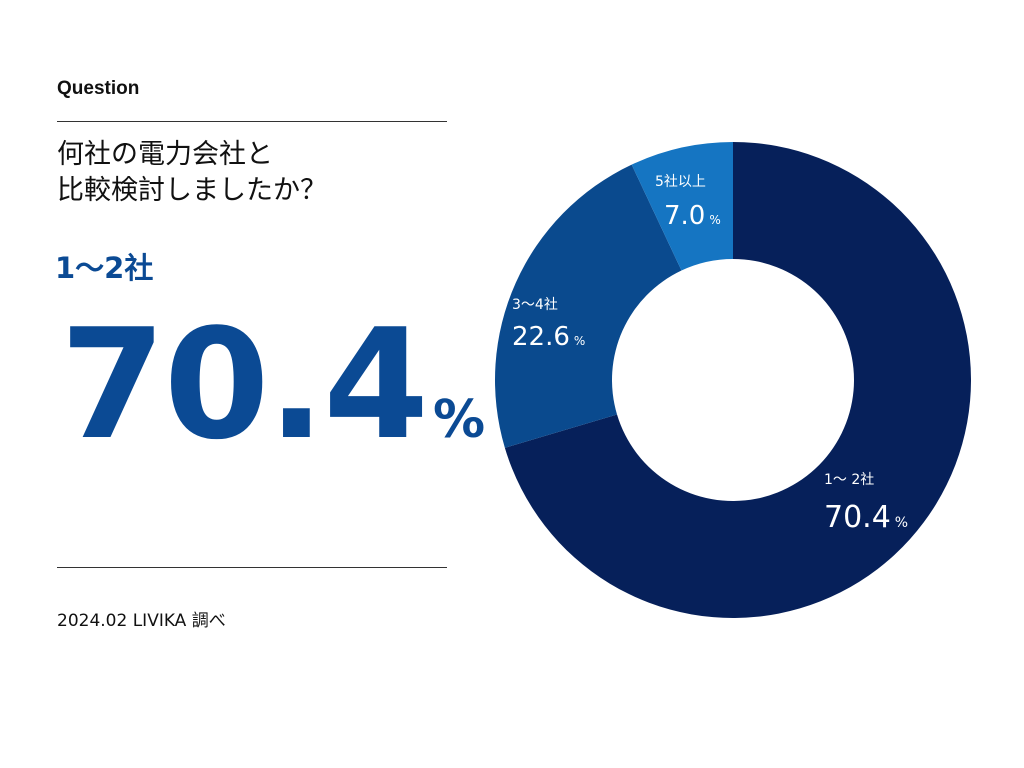  Describe the element at coordinates (252, 567) in the screenshot. I see `bottom-divider` at that location.